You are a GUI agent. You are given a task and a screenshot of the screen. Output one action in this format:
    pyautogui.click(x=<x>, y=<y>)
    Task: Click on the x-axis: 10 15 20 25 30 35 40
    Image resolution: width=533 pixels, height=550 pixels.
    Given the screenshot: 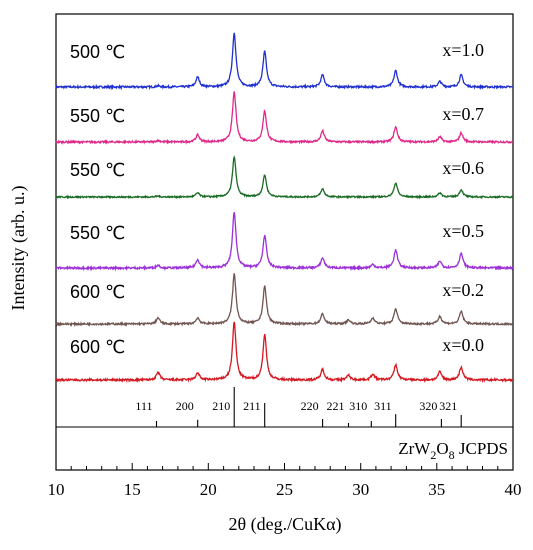 What is the action you would take?
    pyautogui.click(x=285, y=481)
    